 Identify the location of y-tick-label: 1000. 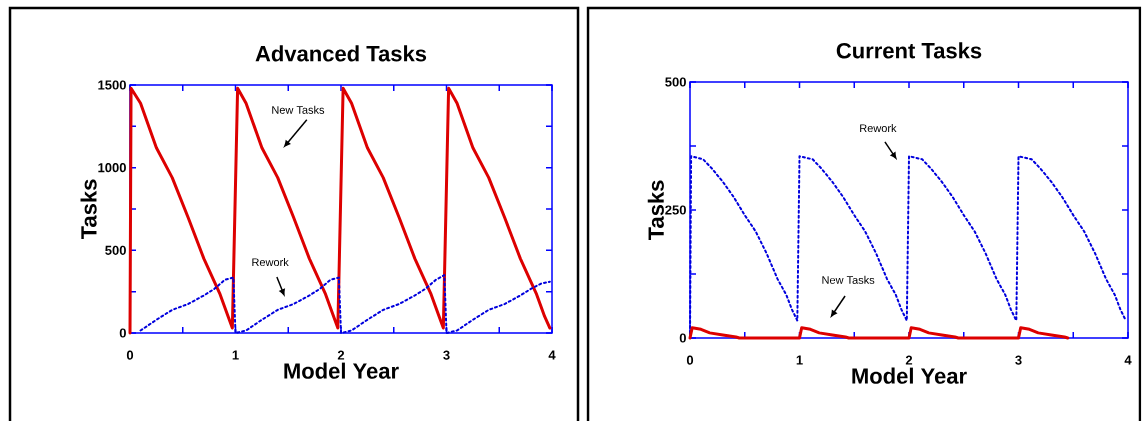
(112, 168).